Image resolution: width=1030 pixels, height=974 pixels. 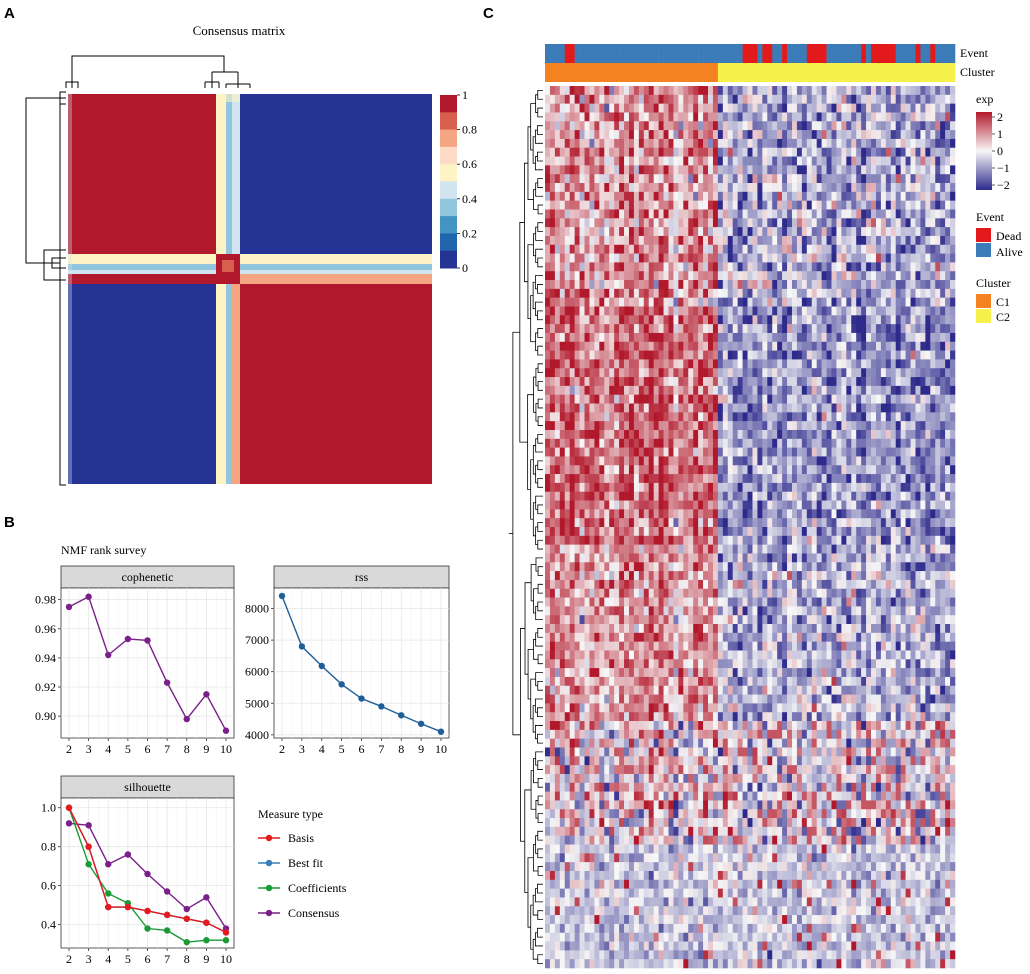 I want to click on event-annotation-cell, so click(x=933, y=53).